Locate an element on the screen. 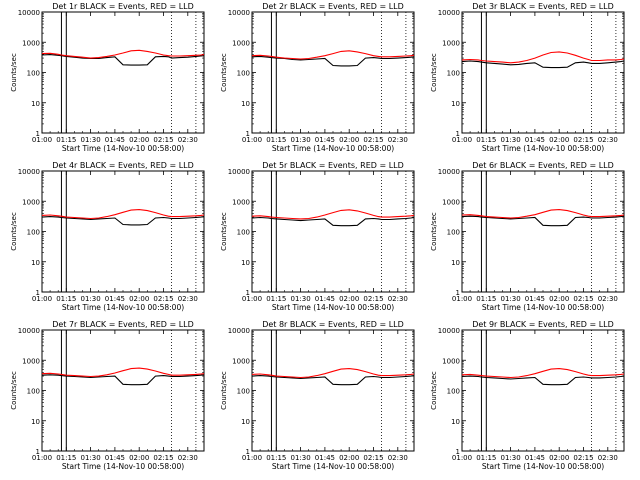 The width and height of the screenshot is (640, 480). panel-title: Det 5r BLACK = Events, RED = LLD is located at coordinates (333, 165).